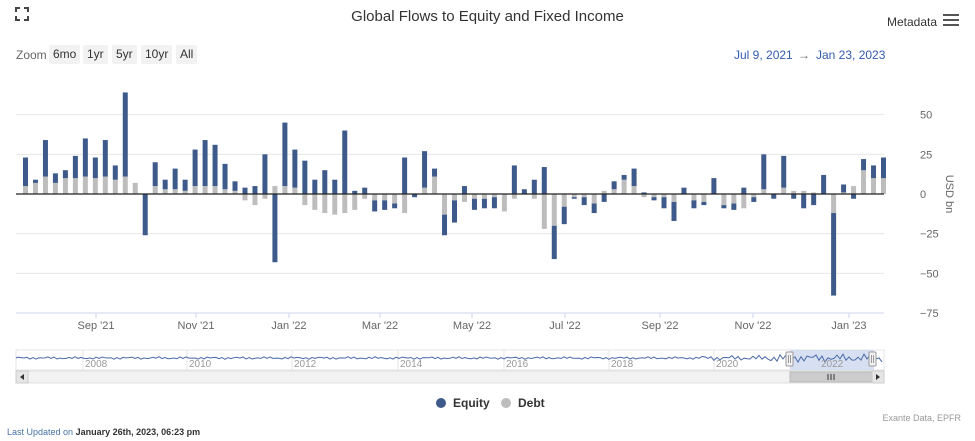  What do you see at coordinates (878, 377) in the screenshot?
I see `scrollbar-right-arrow-icon` at bounding box center [878, 377].